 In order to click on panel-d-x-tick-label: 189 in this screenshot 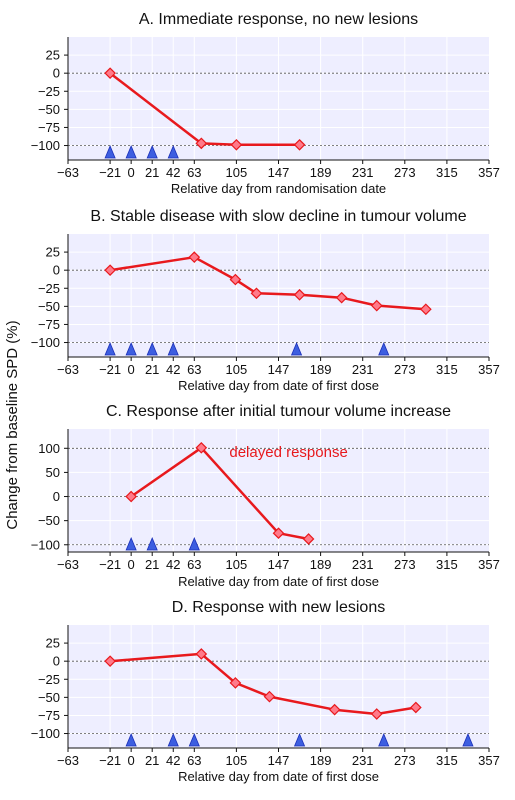, I will do `click(321, 760)`.